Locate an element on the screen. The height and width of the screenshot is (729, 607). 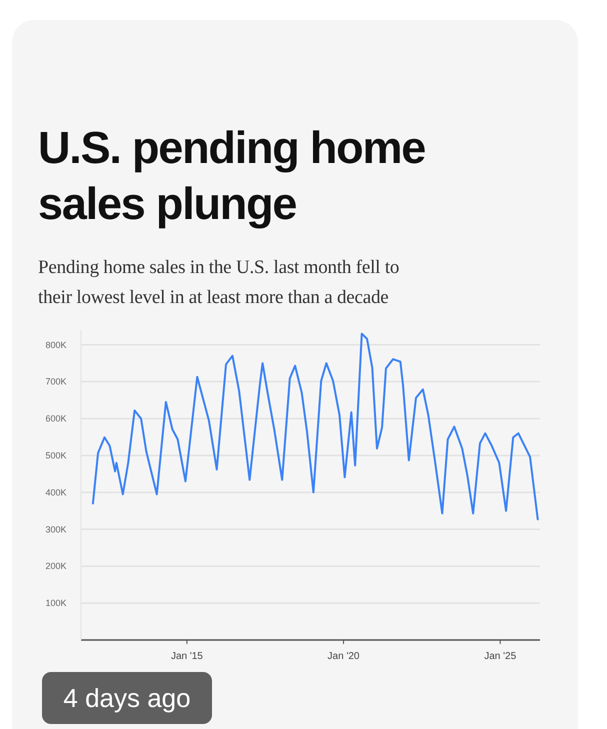
y-tick-label: 500K is located at coordinates (56, 455).